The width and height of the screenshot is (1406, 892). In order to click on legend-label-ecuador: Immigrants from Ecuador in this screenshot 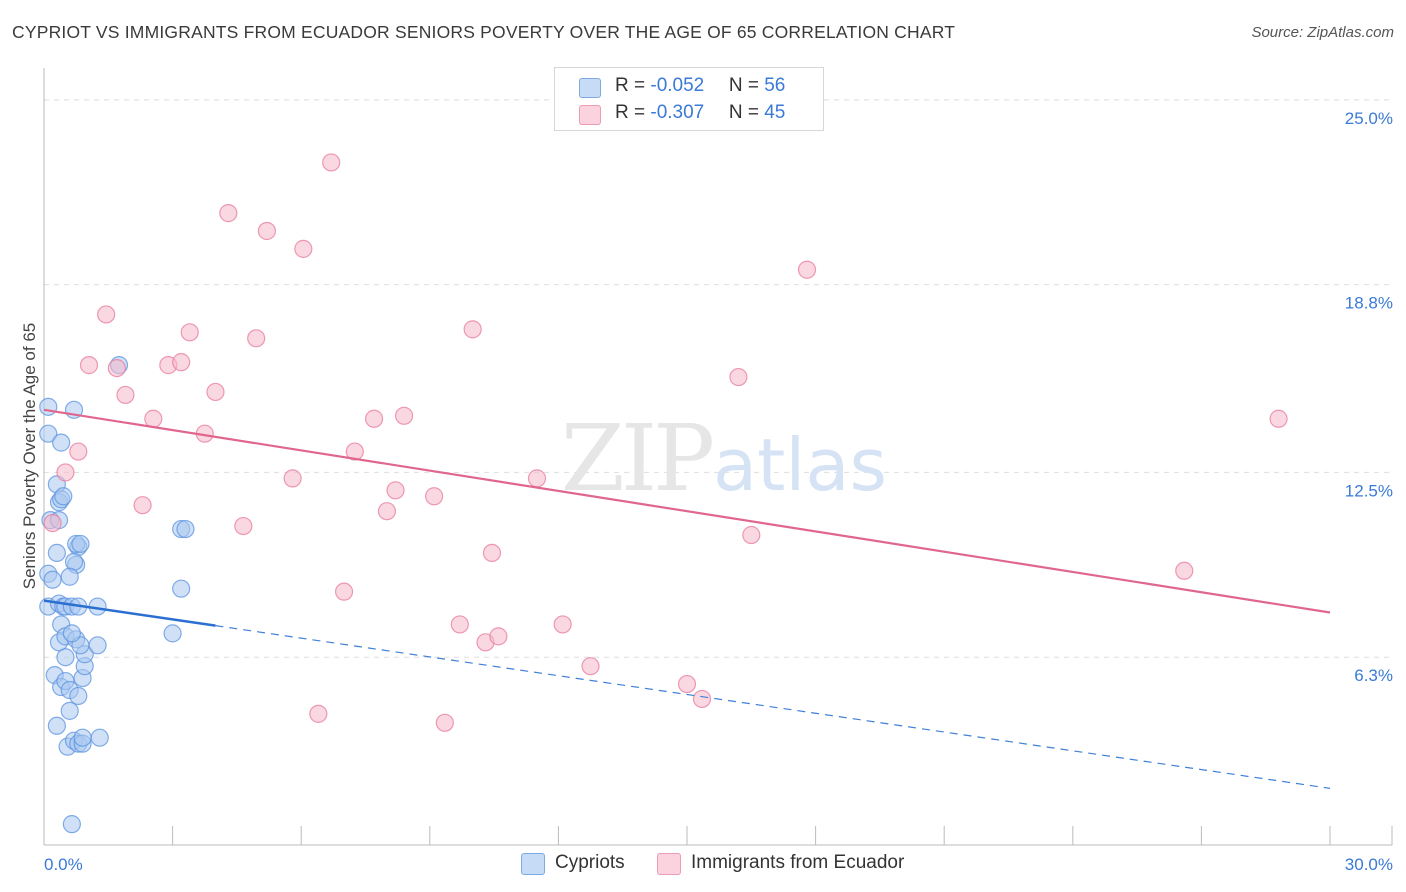, I will do `click(798, 862)`.